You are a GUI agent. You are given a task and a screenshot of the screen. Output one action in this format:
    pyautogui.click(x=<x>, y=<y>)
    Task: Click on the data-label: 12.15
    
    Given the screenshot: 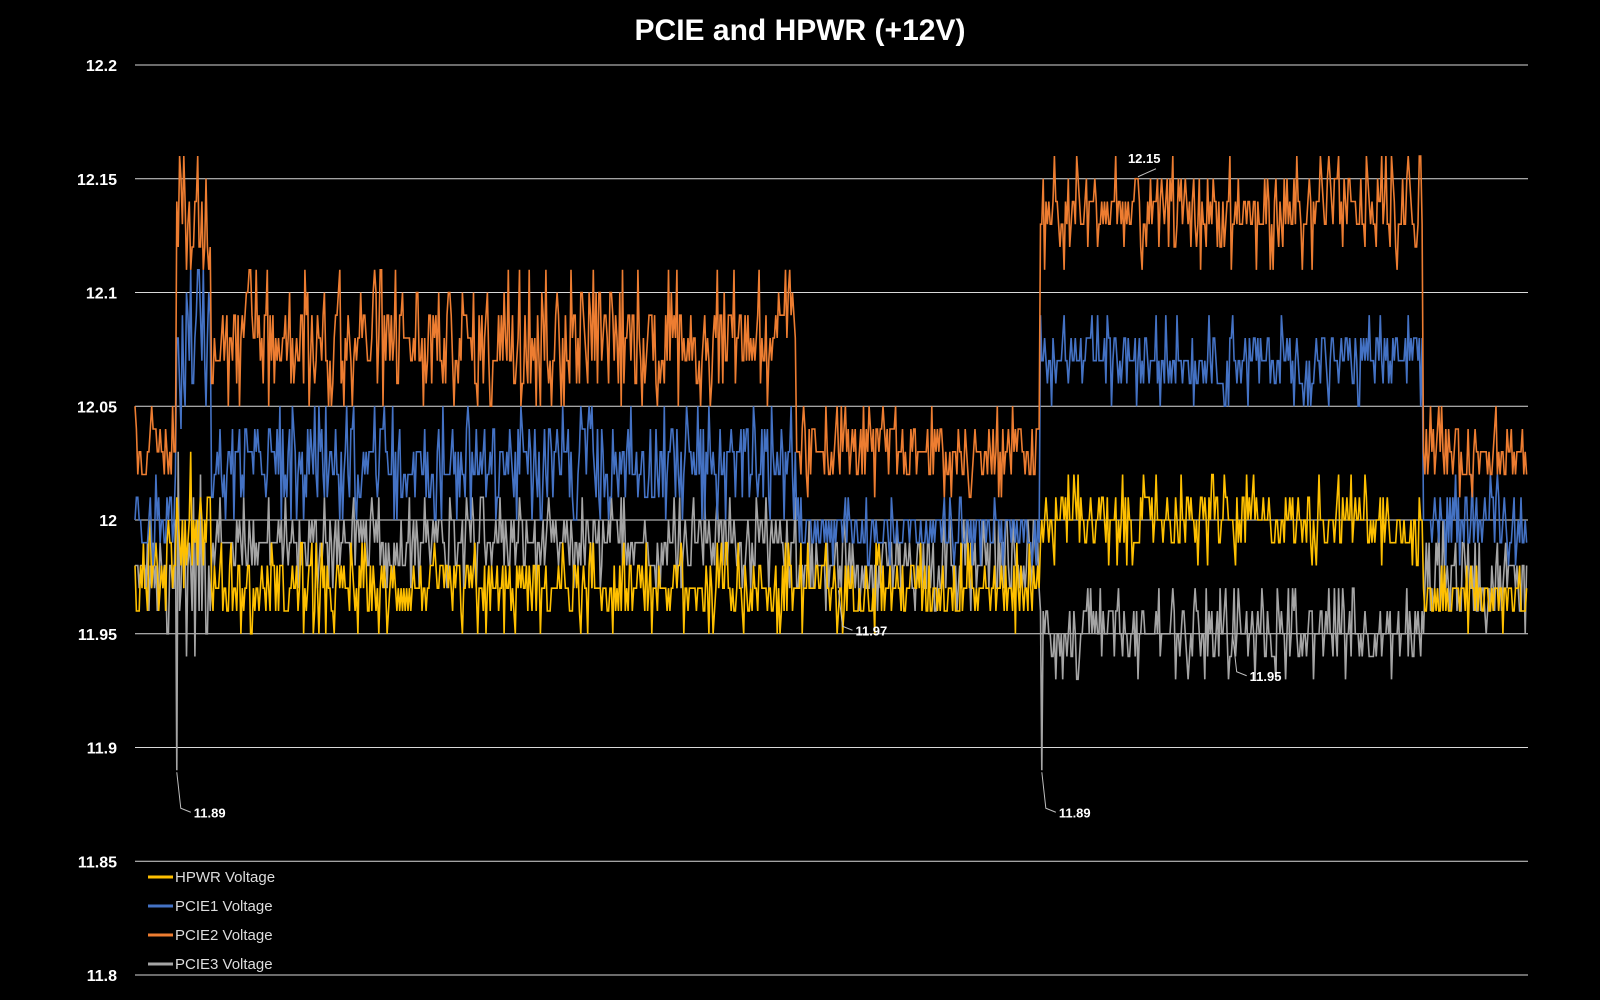 What is the action you would take?
    pyautogui.click(x=1144, y=164)
    